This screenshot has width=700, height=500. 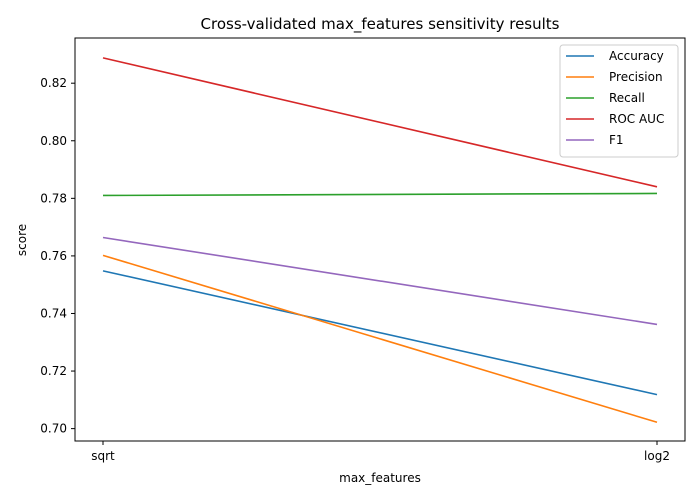 What do you see at coordinates (636, 56) in the screenshot?
I see `legend-label: Accuracy` at bounding box center [636, 56].